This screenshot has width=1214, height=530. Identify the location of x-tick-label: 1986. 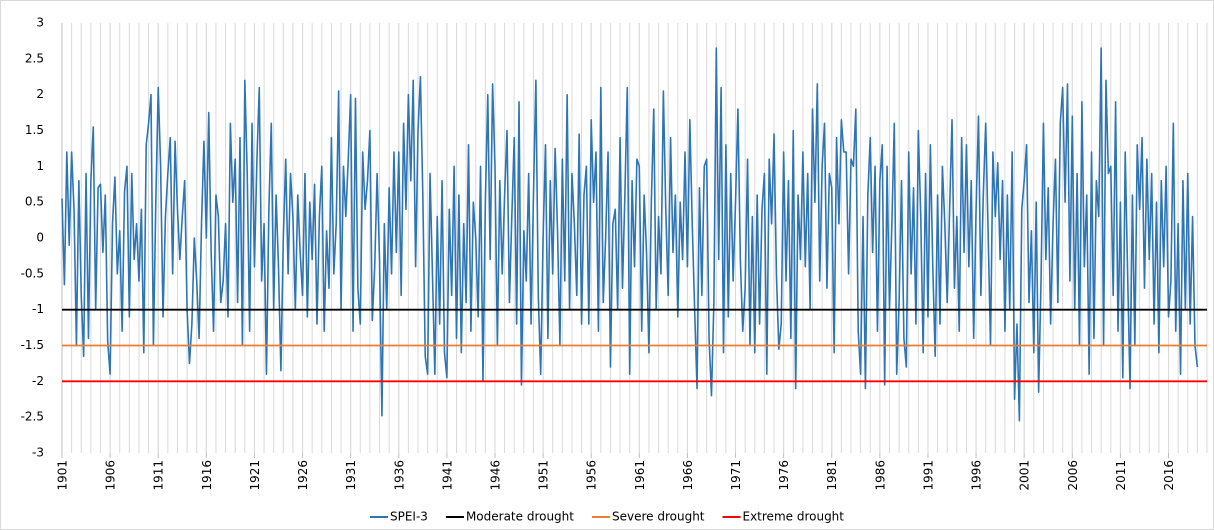
(880, 475).